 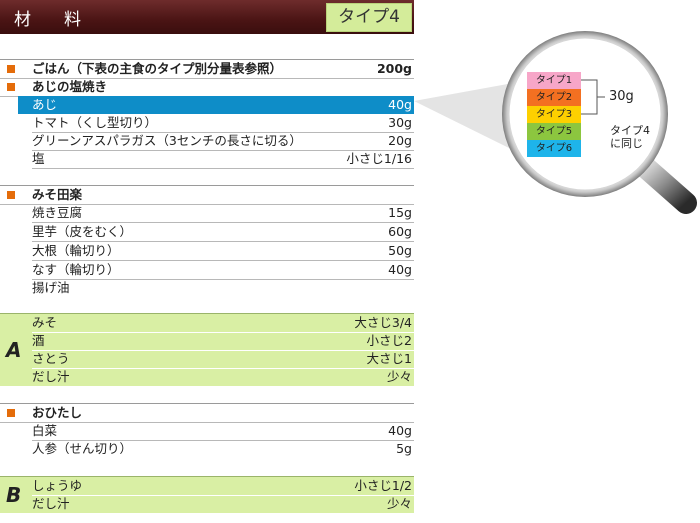 What do you see at coordinates (45, 430) in the screenshot?
I see `ingredient-name: 白菜` at bounding box center [45, 430].